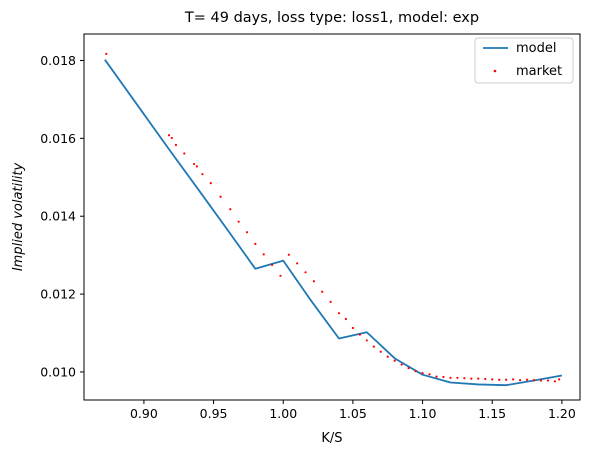 This screenshot has height=453, width=589. I want to click on legend-market-label: market, so click(539, 71).